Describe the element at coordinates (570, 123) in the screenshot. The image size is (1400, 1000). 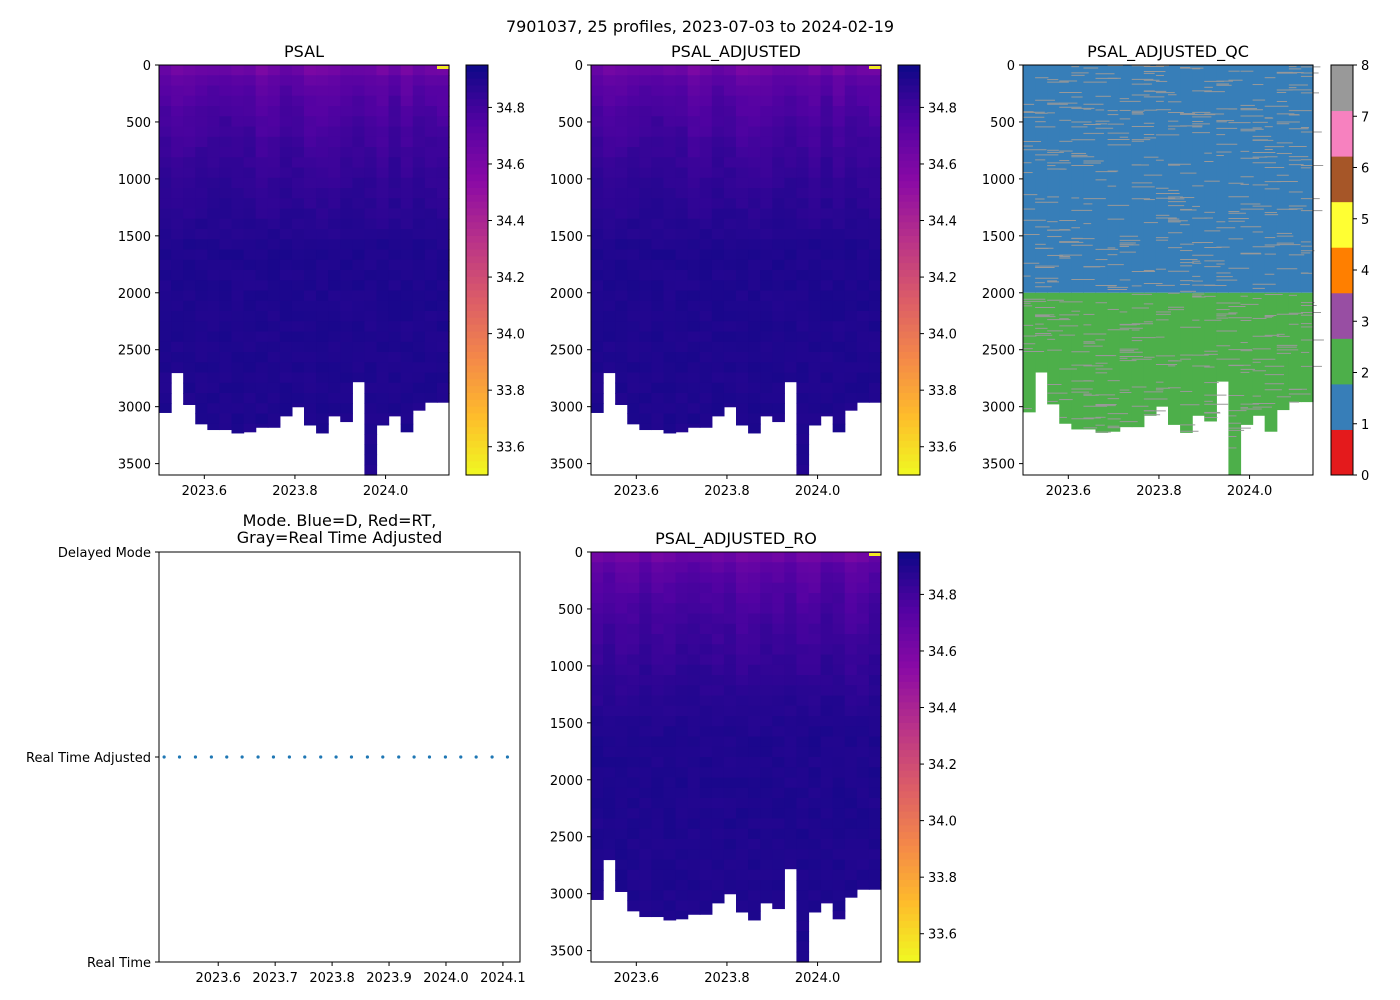
I see `y-tick-label: 500` at that location.